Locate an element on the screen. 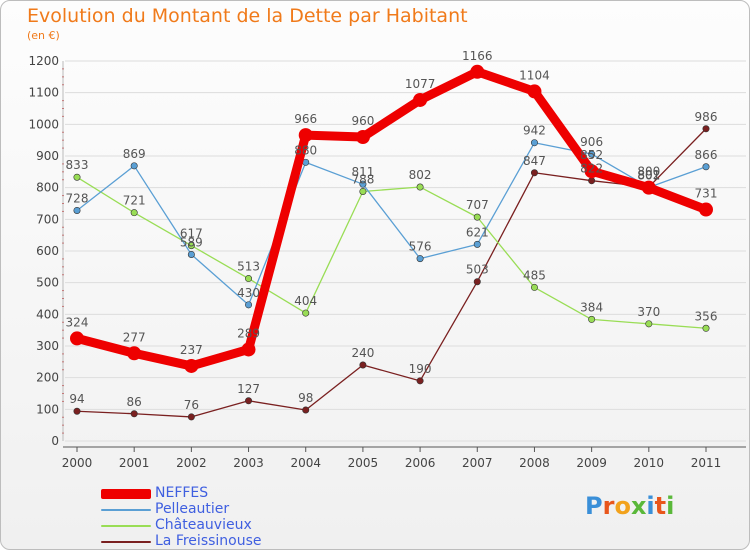 Image resolution: width=750 pixels, height=550 pixels. data-label: 127 is located at coordinates (248, 389).